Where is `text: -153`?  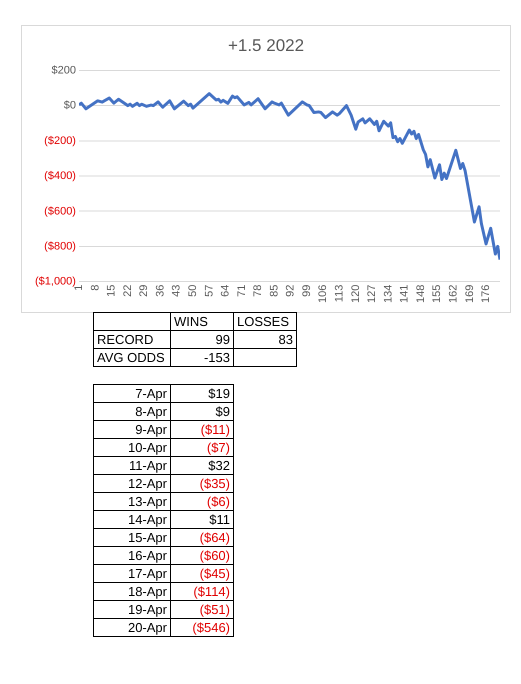
text: -153 is located at coordinates (202, 357).